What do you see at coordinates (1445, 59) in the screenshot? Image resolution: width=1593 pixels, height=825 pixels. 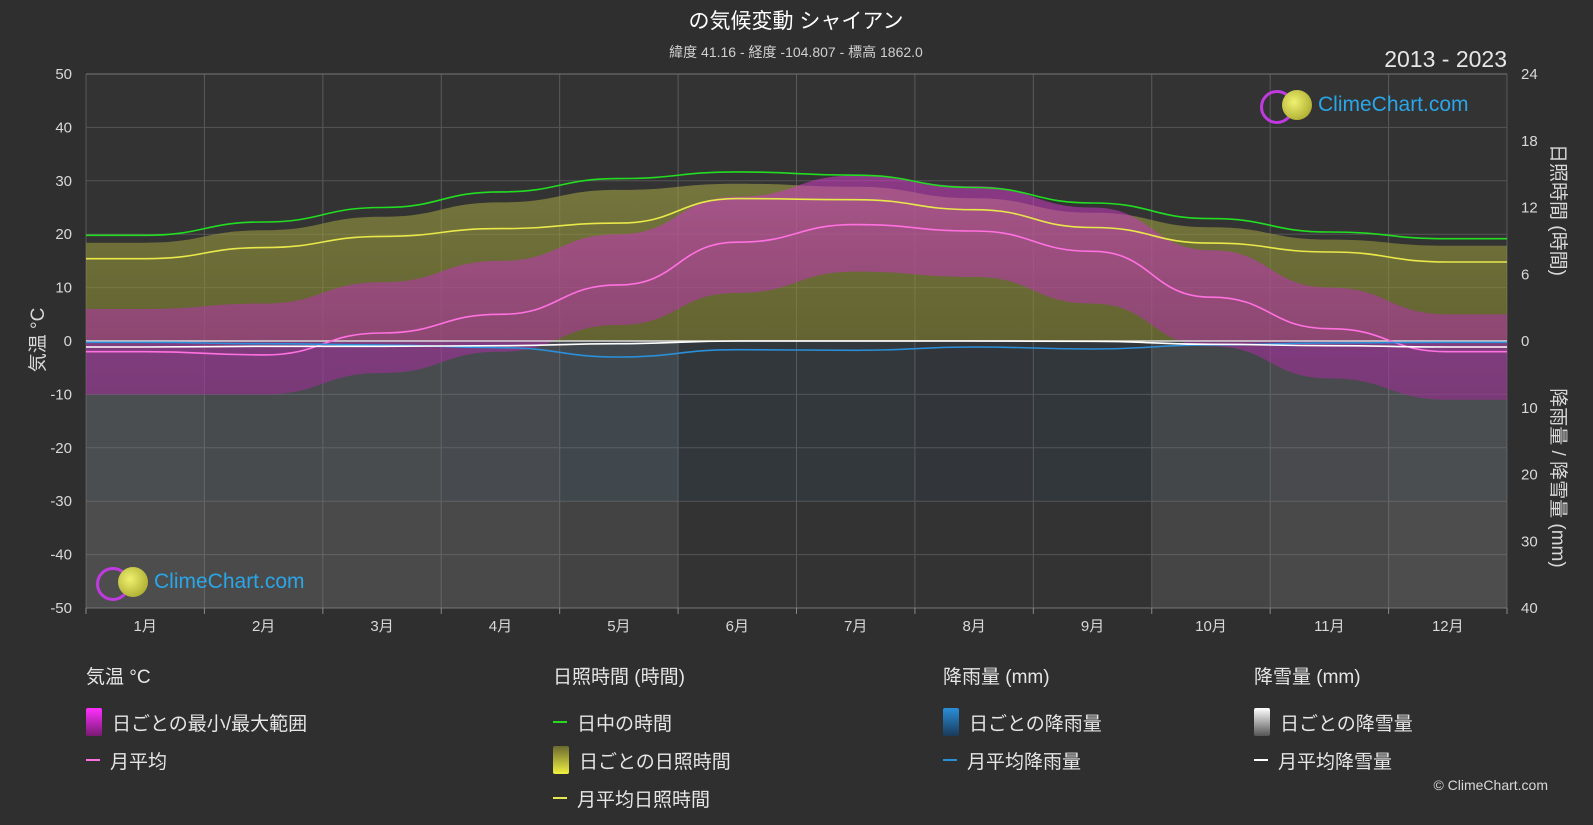 I see `year-range: 2013 - 2023` at bounding box center [1445, 59].